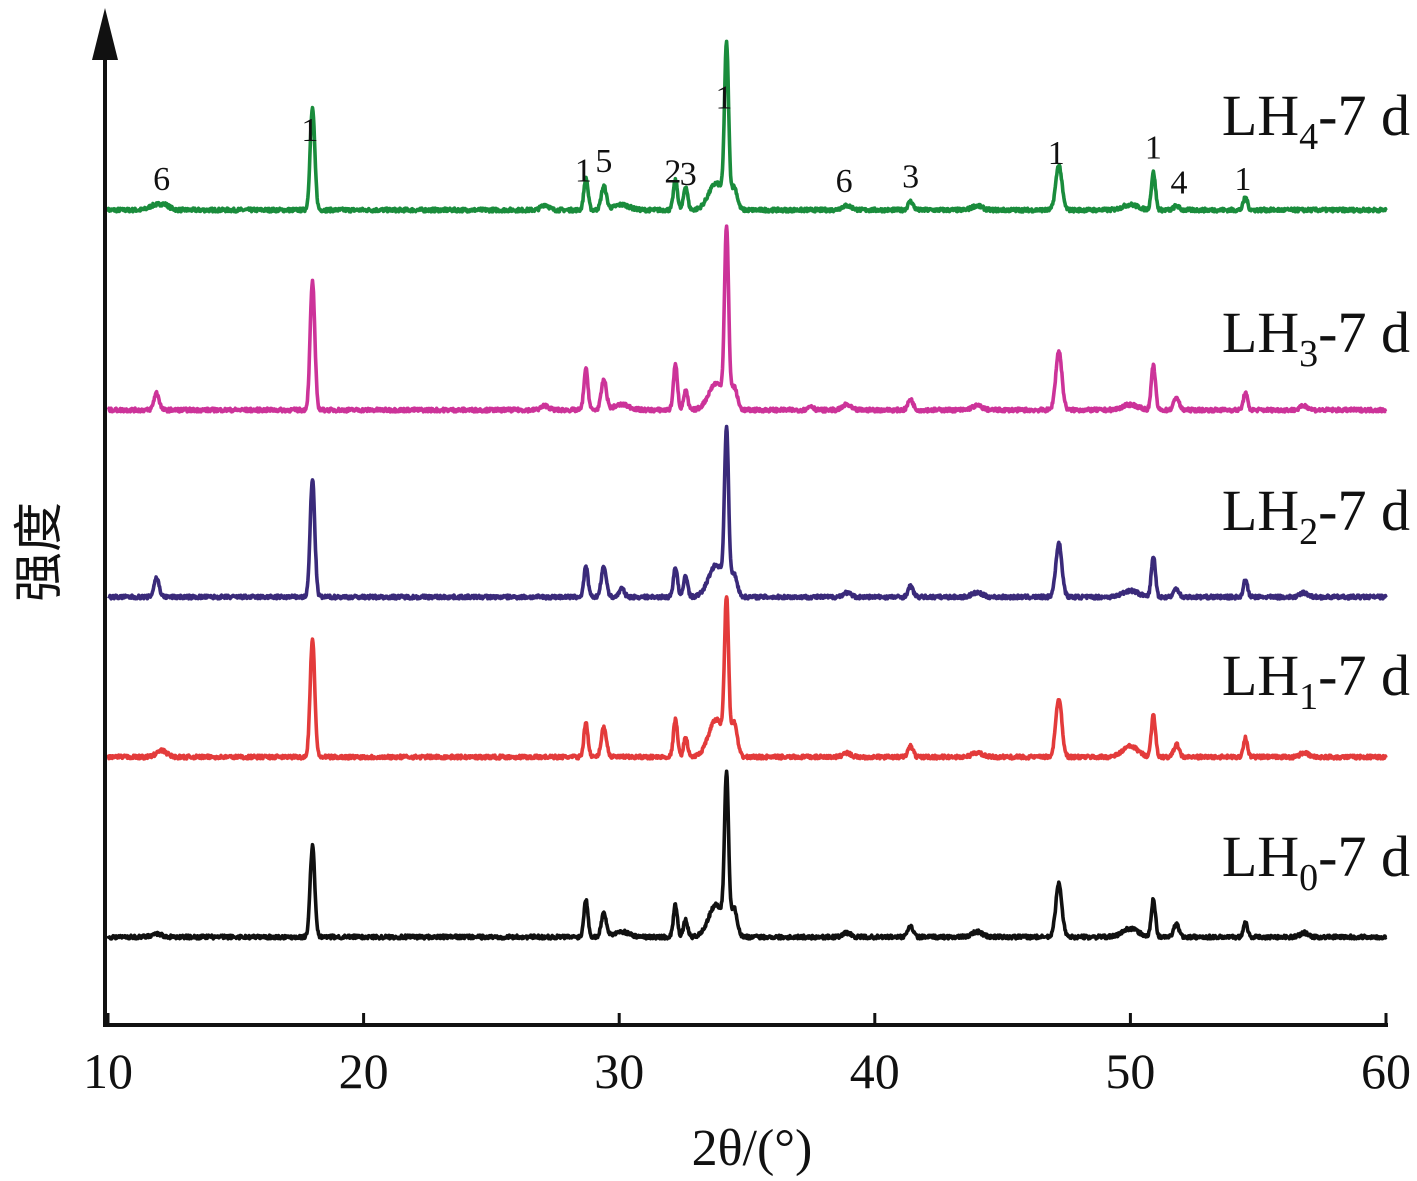 Image resolution: width=1417 pixels, height=1181 pixels. Describe the element at coordinates (1386, 1071) in the screenshot. I see `x-tick-label: 60` at that location.